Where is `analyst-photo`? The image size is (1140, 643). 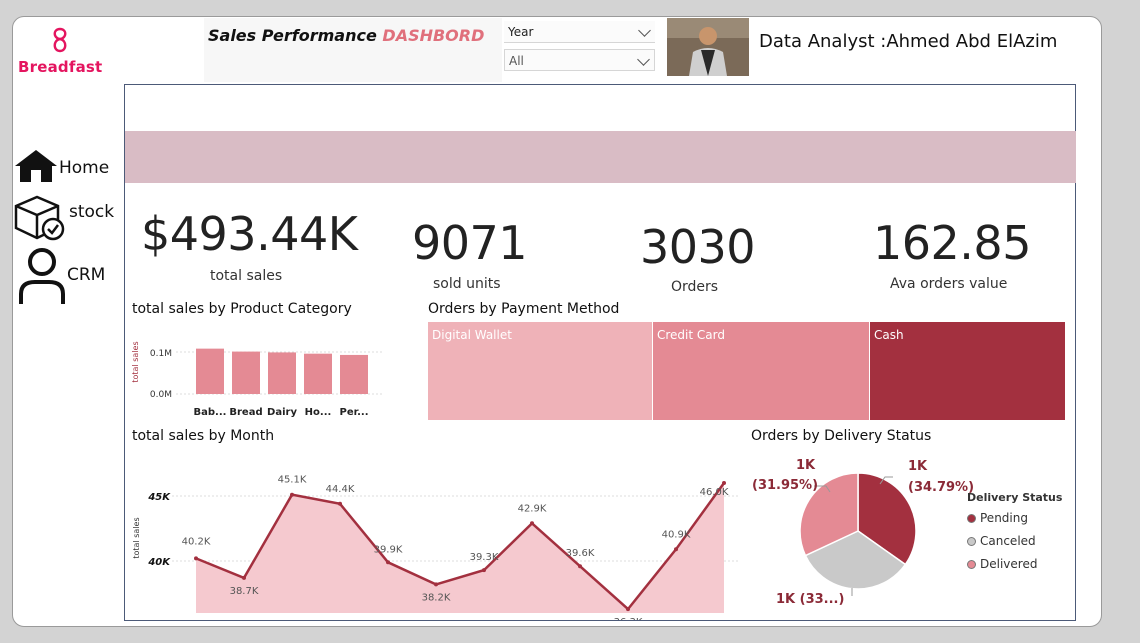 analyst-photo is located at coordinates (708, 47).